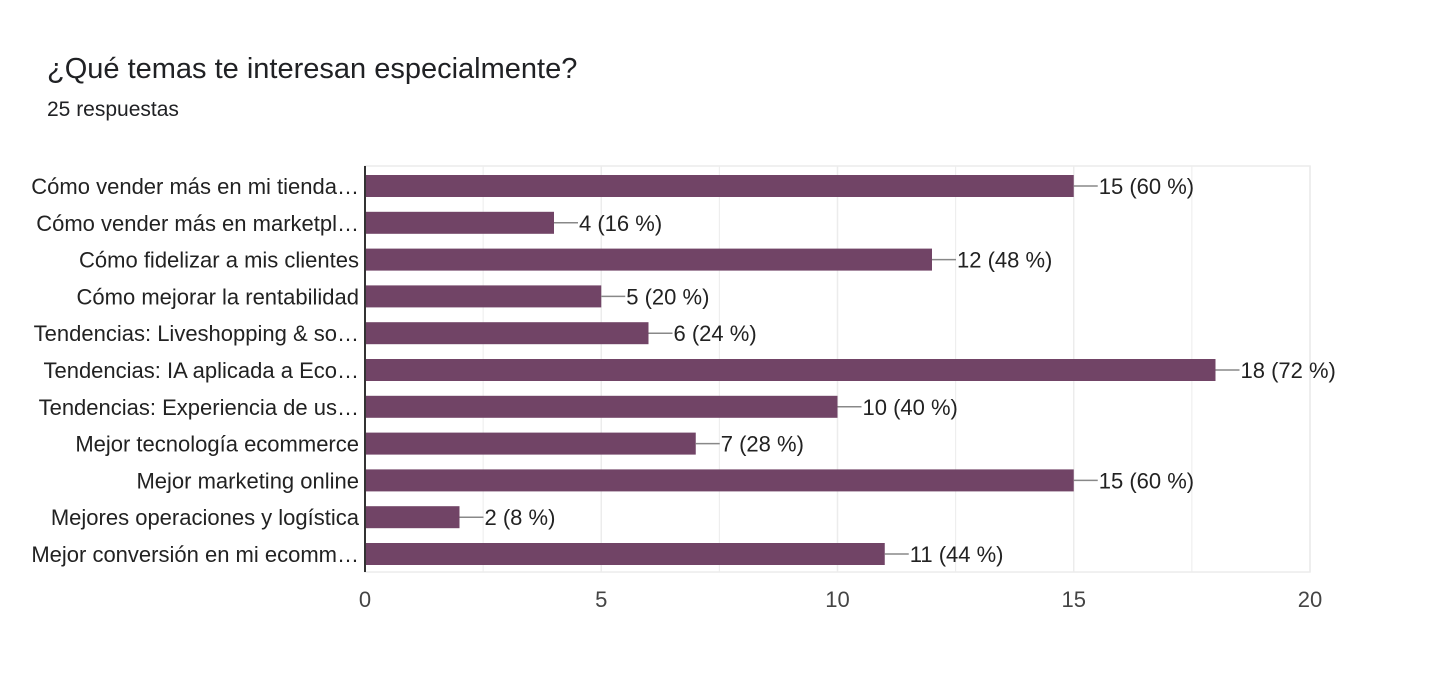  Describe the element at coordinates (312, 69) in the screenshot. I see `chart-title: ¿Qué temas te interesan especialmente?` at that location.